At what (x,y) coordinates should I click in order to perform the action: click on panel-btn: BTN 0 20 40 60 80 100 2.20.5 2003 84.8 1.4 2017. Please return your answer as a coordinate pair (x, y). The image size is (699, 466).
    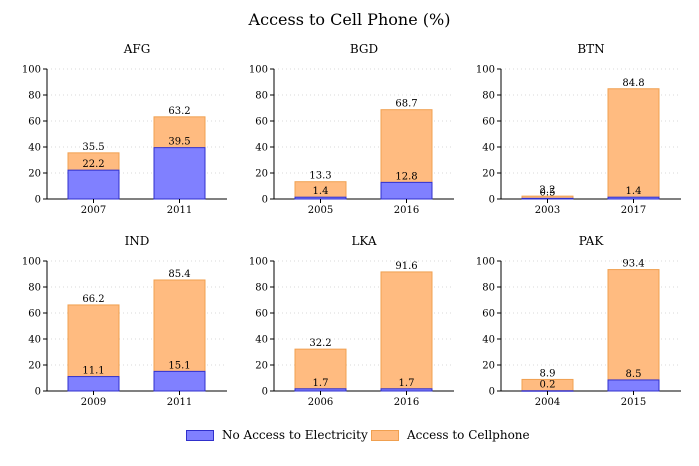
    Looking at the image, I should click on (578, 129).